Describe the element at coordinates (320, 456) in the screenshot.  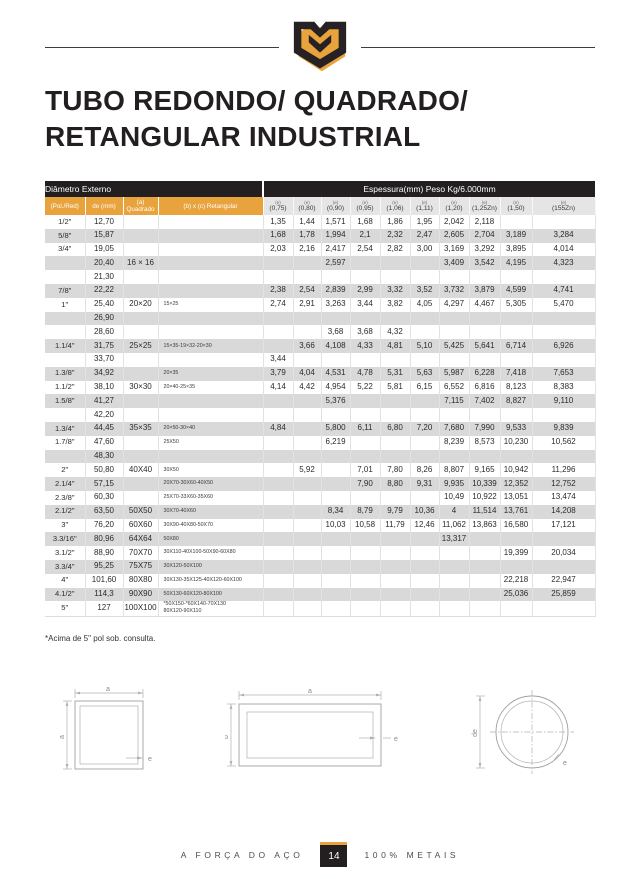
I see `table-row: 48,30` at that location.